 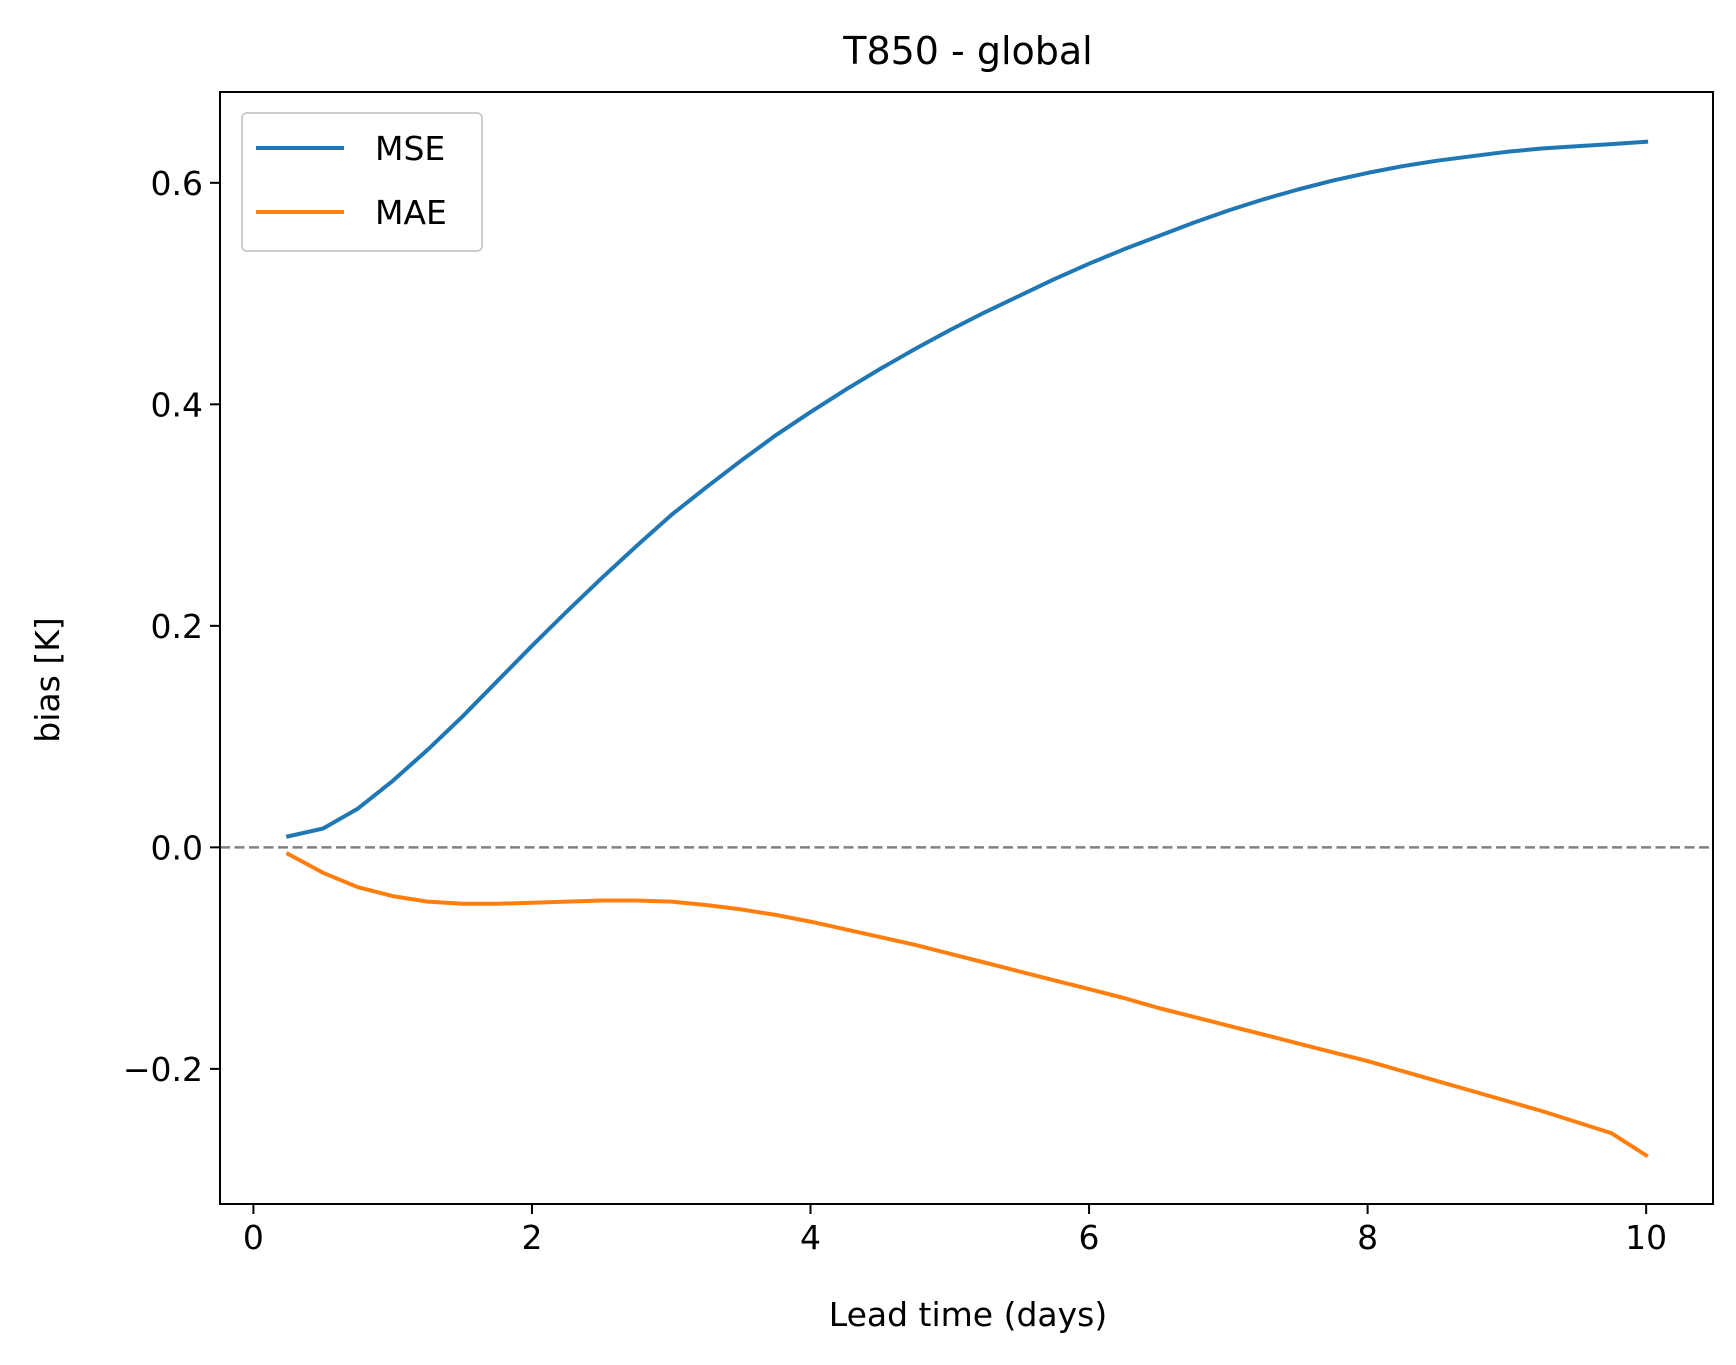 What do you see at coordinates (177, 626) in the screenshot?
I see `y-tick-label: 0.2` at bounding box center [177, 626].